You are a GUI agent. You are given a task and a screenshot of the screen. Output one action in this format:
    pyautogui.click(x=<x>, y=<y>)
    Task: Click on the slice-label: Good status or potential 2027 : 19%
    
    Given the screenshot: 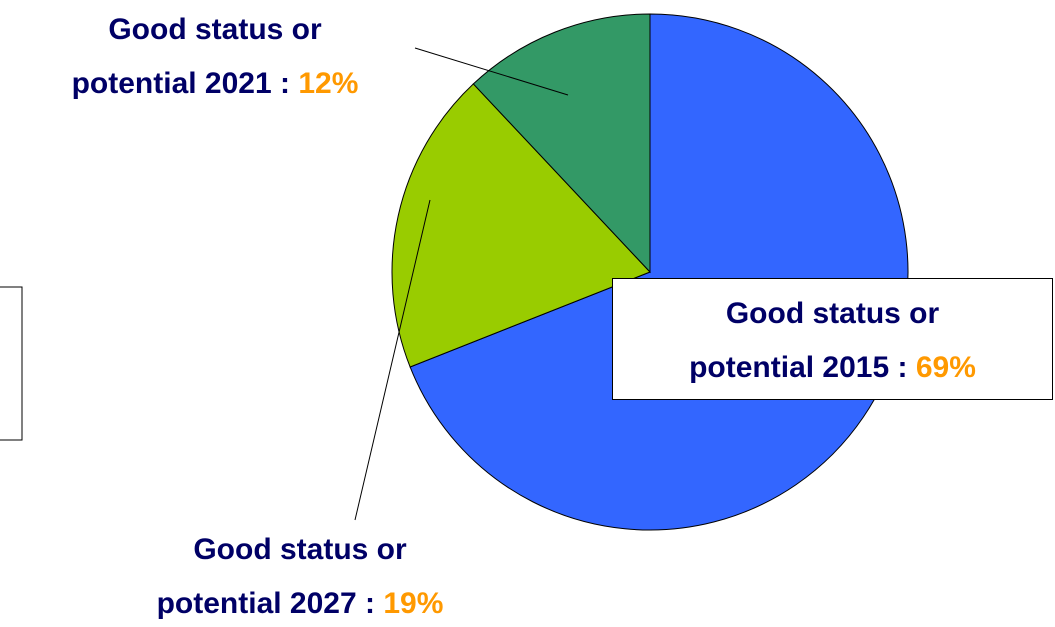 What is the action you would take?
    pyautogui.click(x=300, y=575)
    